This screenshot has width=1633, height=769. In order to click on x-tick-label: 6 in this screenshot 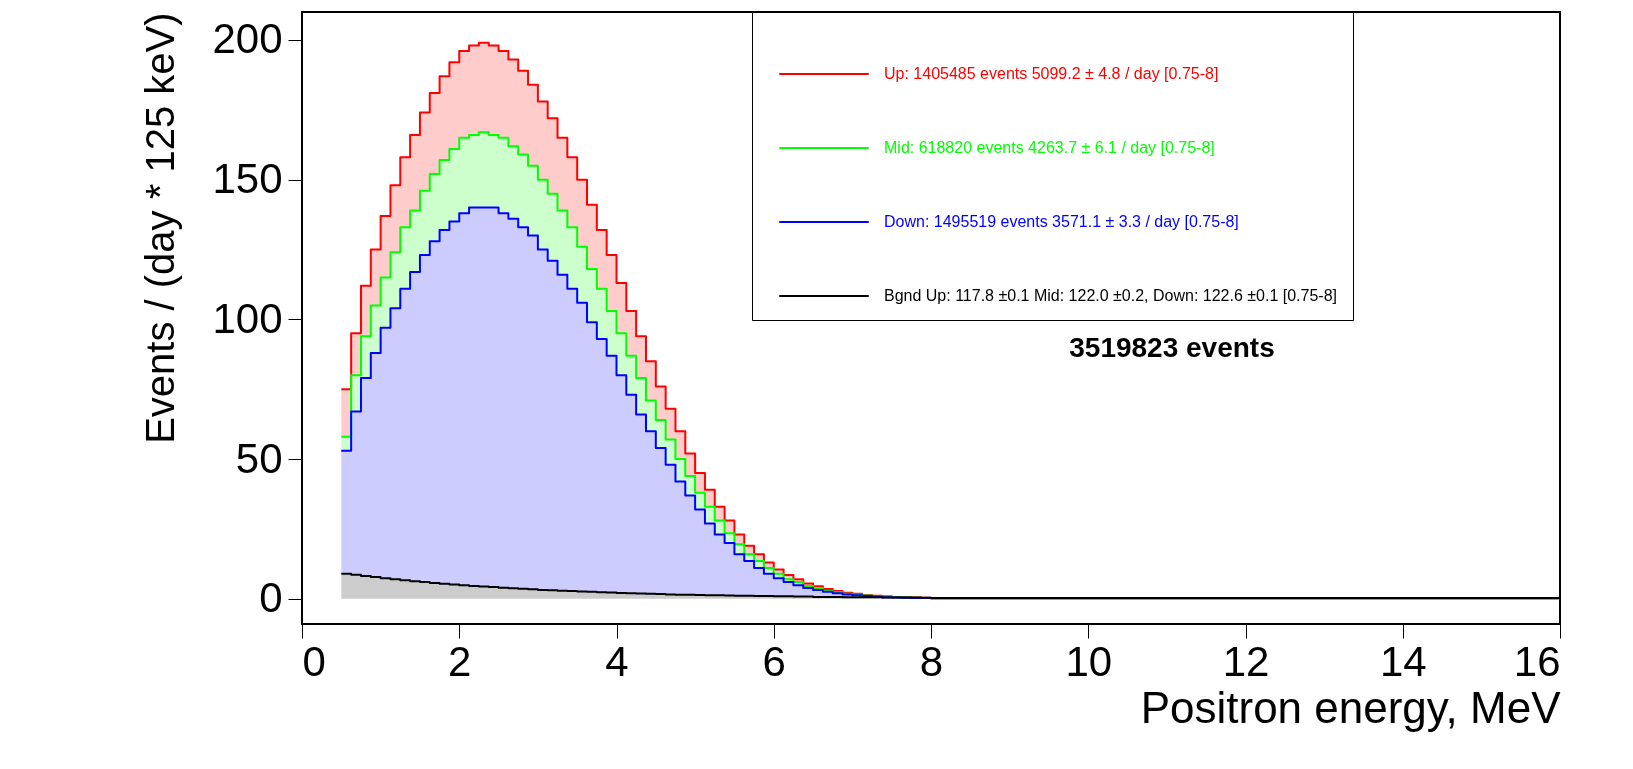, I will do `click(774, 661)`.